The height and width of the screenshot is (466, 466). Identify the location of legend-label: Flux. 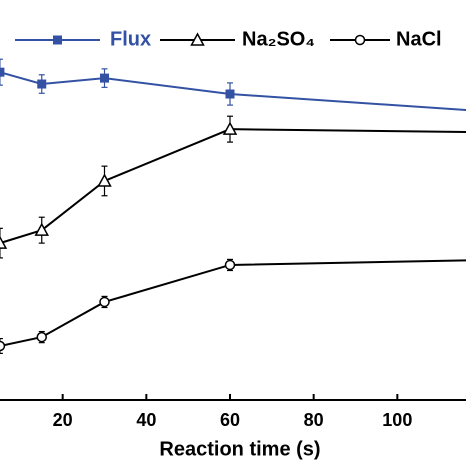
(130, 39).